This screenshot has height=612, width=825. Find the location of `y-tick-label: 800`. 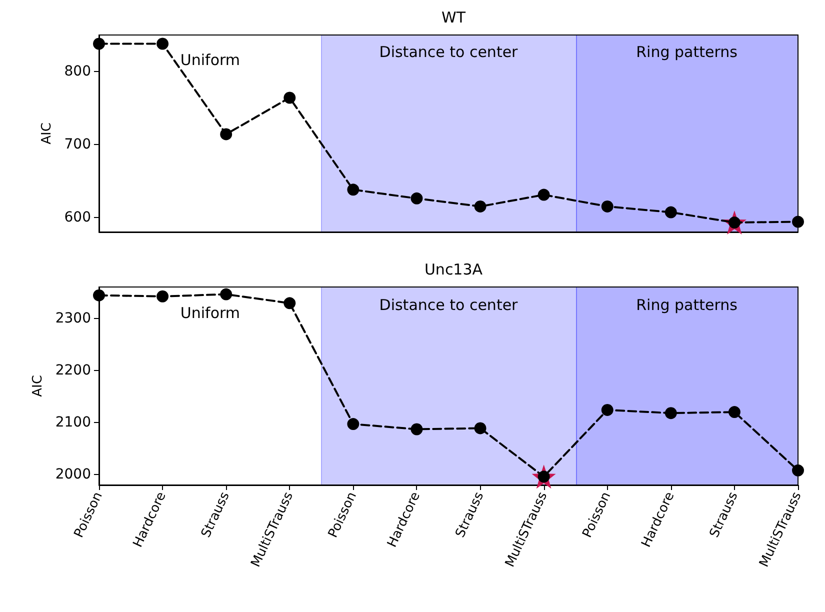

y-tick-label: 800 is located at coordinates (77, 71).